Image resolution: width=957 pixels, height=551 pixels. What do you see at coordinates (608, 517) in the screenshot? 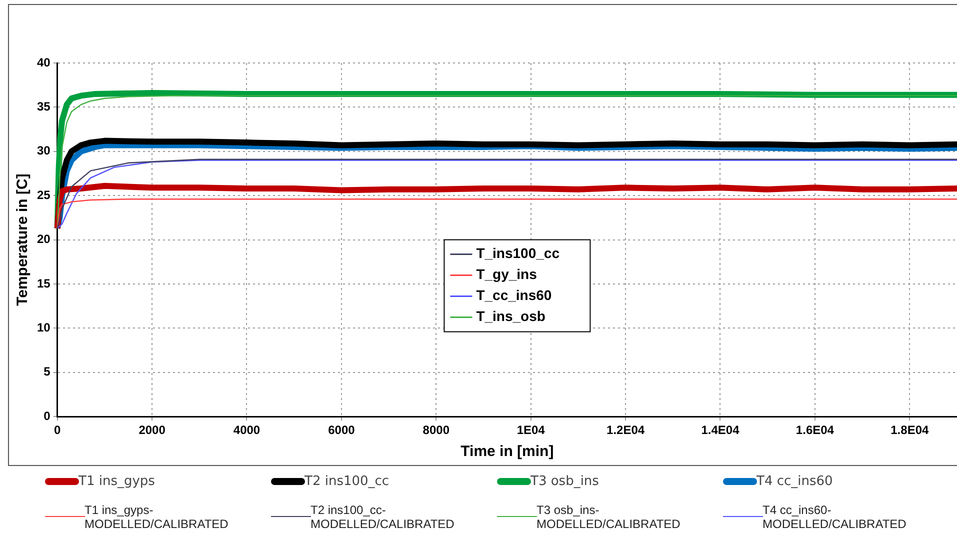
I see `text: T3 osb_ins-MODELLED/CALIBRATED` at bounding box center [608, 517].